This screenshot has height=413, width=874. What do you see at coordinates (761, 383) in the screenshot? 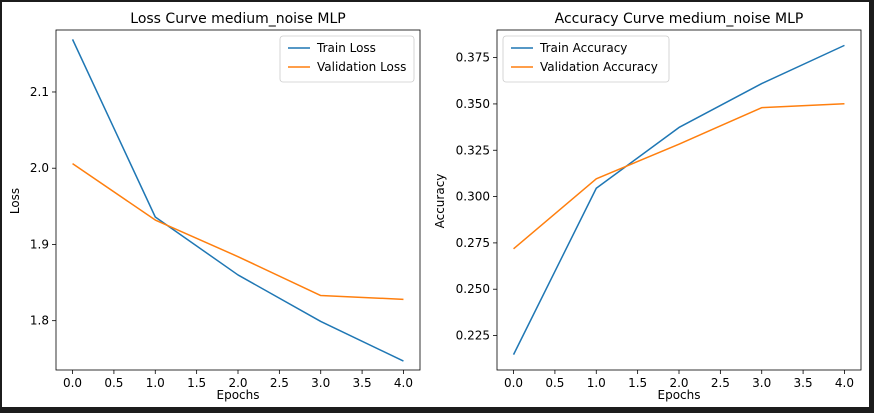
I see `accuracy-xtick-label: 3.0` at bounding box center [761, 383].